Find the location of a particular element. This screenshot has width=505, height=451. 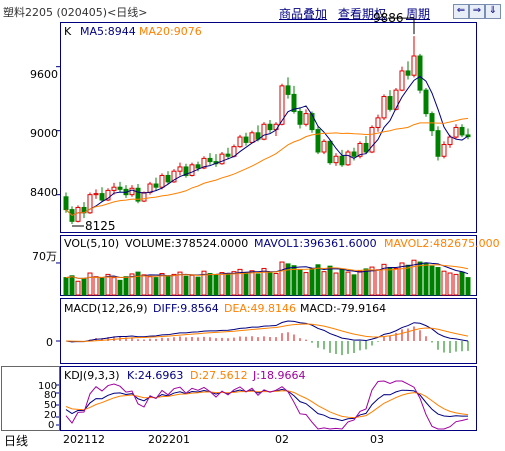

ma5-legend: MA5:8944 is located at coordinates (108, 31).